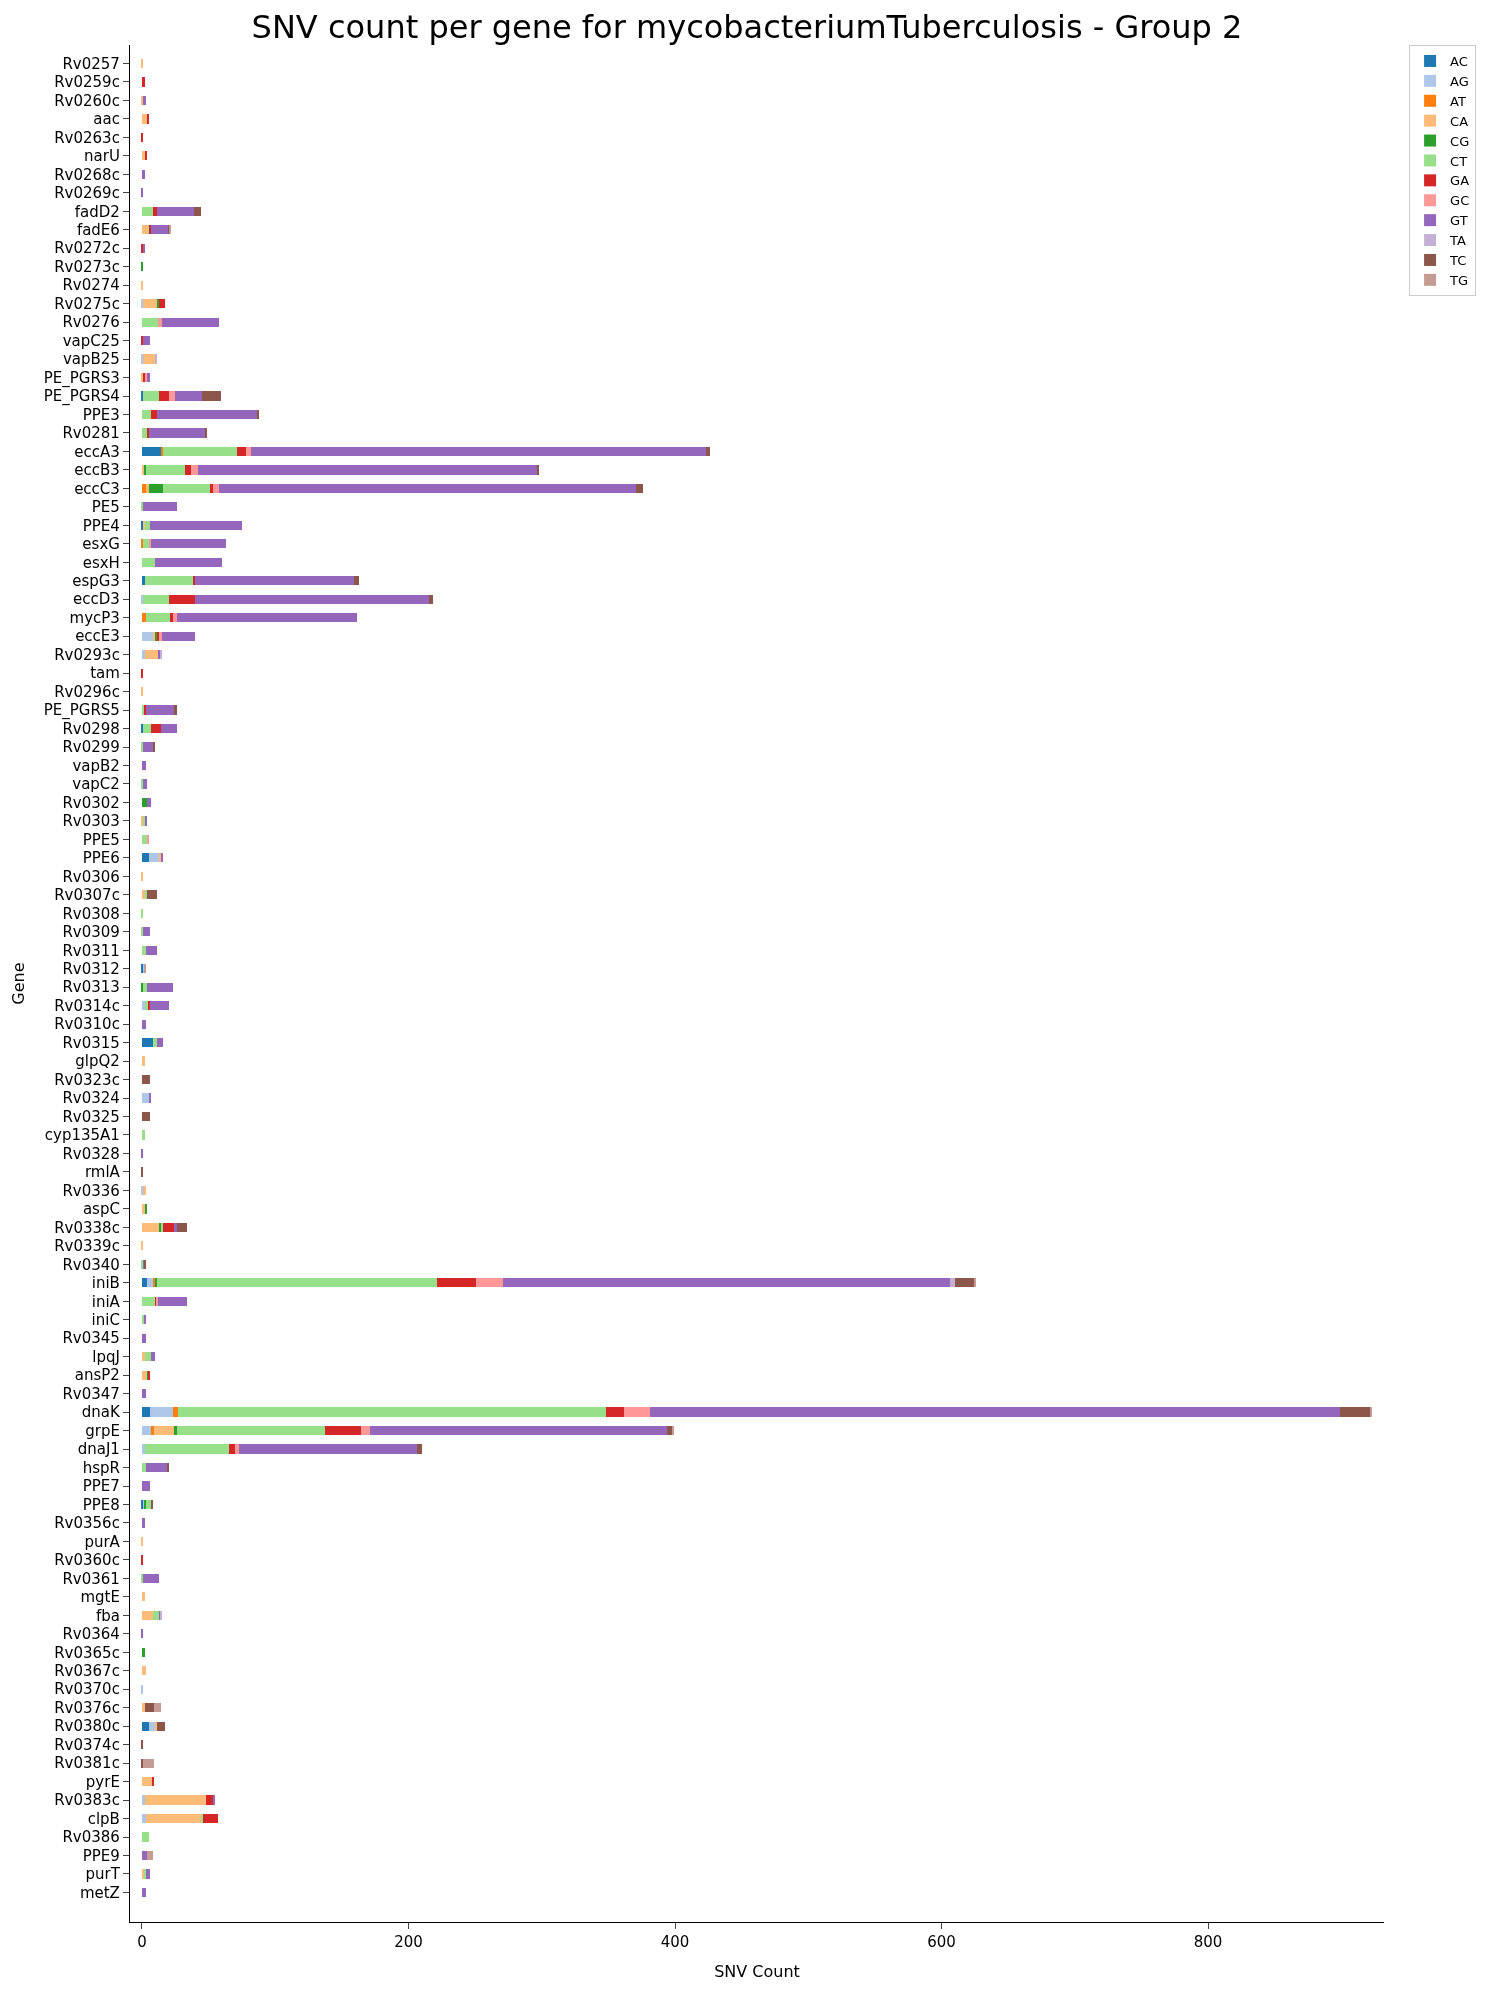  What do you see at coordinates (106, 119) in the screenshot?
I see `y-tick-label: aac` at bounding box center [106, 119].